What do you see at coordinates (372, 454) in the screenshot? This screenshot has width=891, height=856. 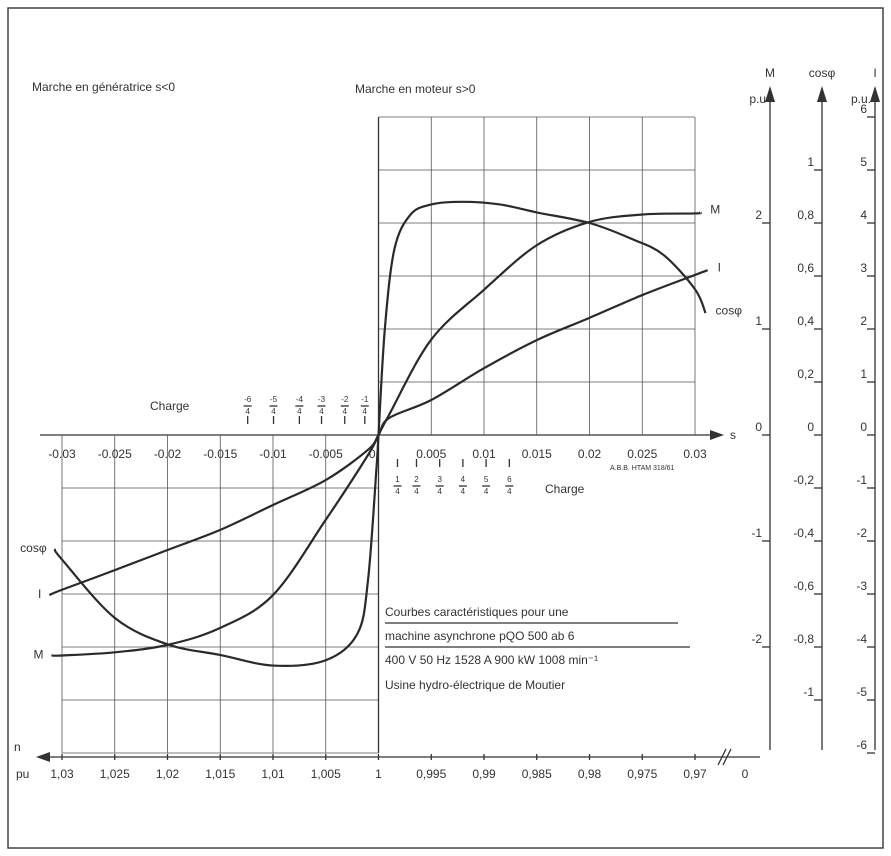 I see `x-tick-label: 0` at bounding box center [372, 454].